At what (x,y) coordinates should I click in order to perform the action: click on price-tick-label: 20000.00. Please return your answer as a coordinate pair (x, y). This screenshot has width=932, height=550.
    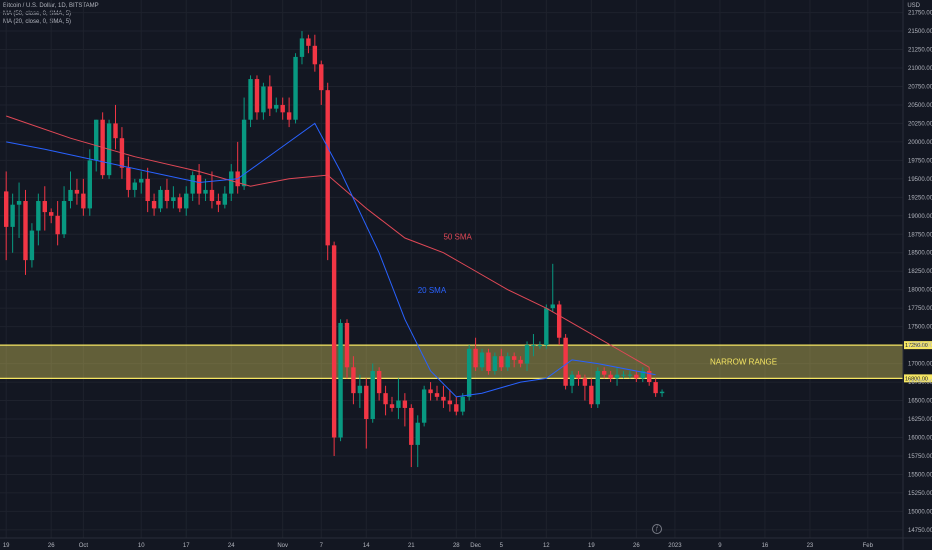
    Looking at the image, I should click on (920, 143).